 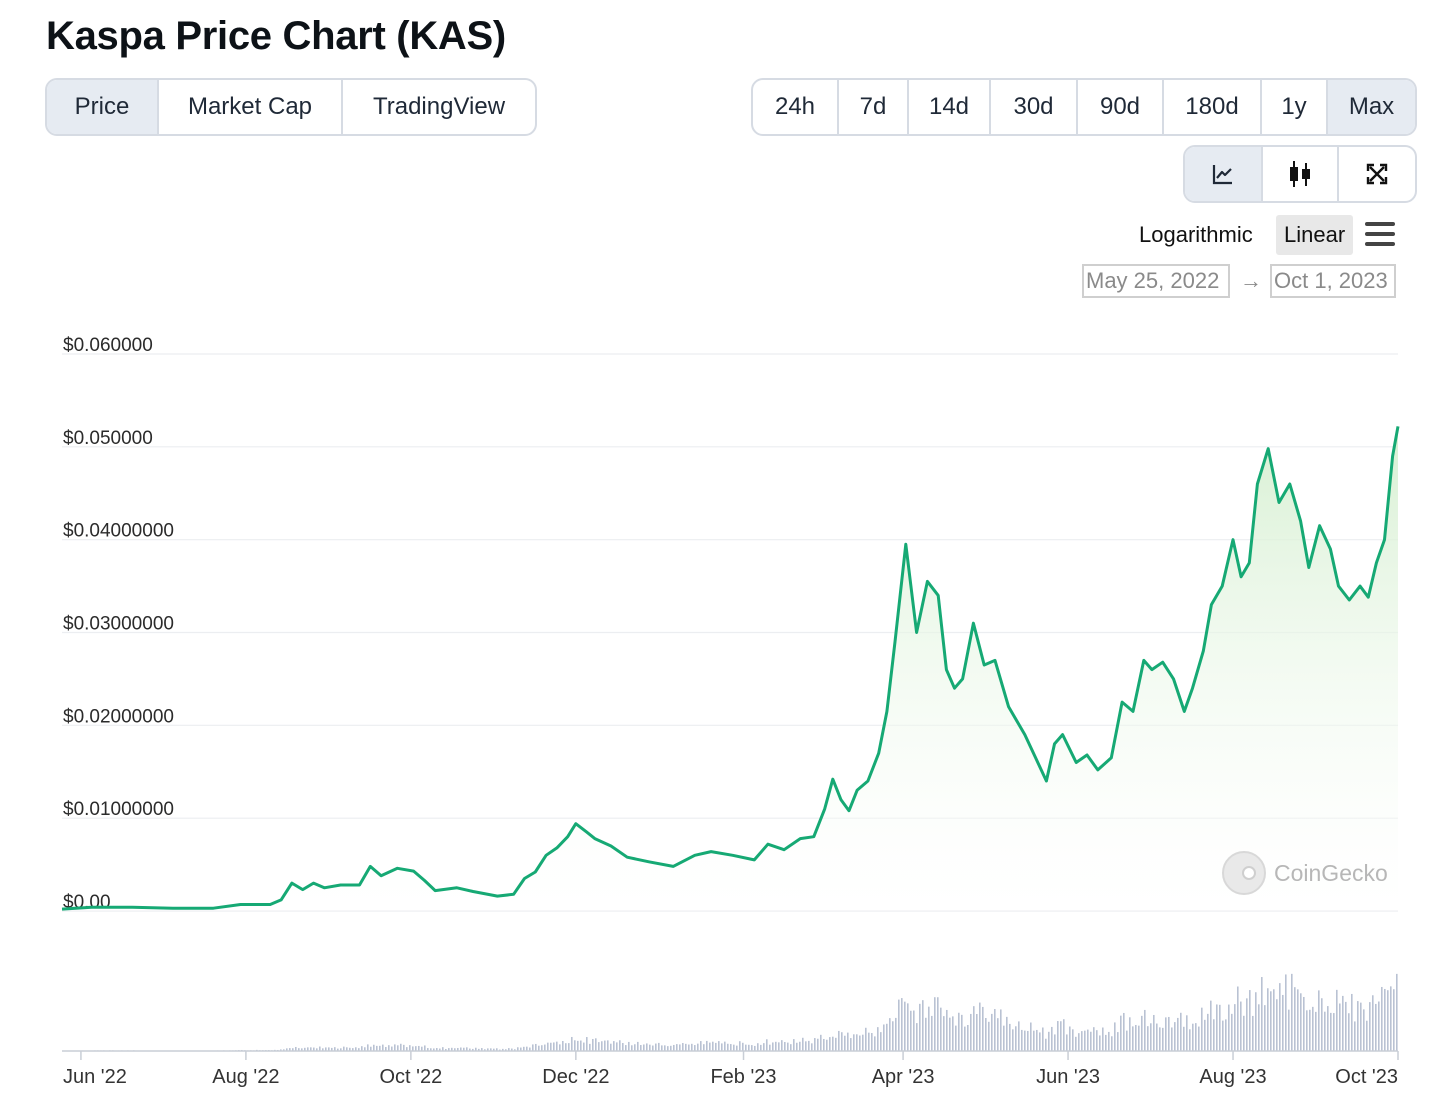 I want to click on range-14d: 14d, so click(x=950, y=107).